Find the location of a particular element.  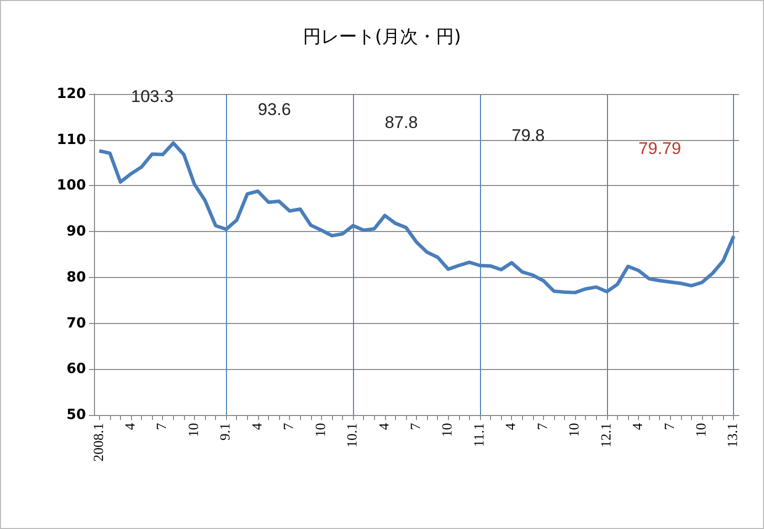

y-tick-label: 70 is located at coordinates (76, 323).